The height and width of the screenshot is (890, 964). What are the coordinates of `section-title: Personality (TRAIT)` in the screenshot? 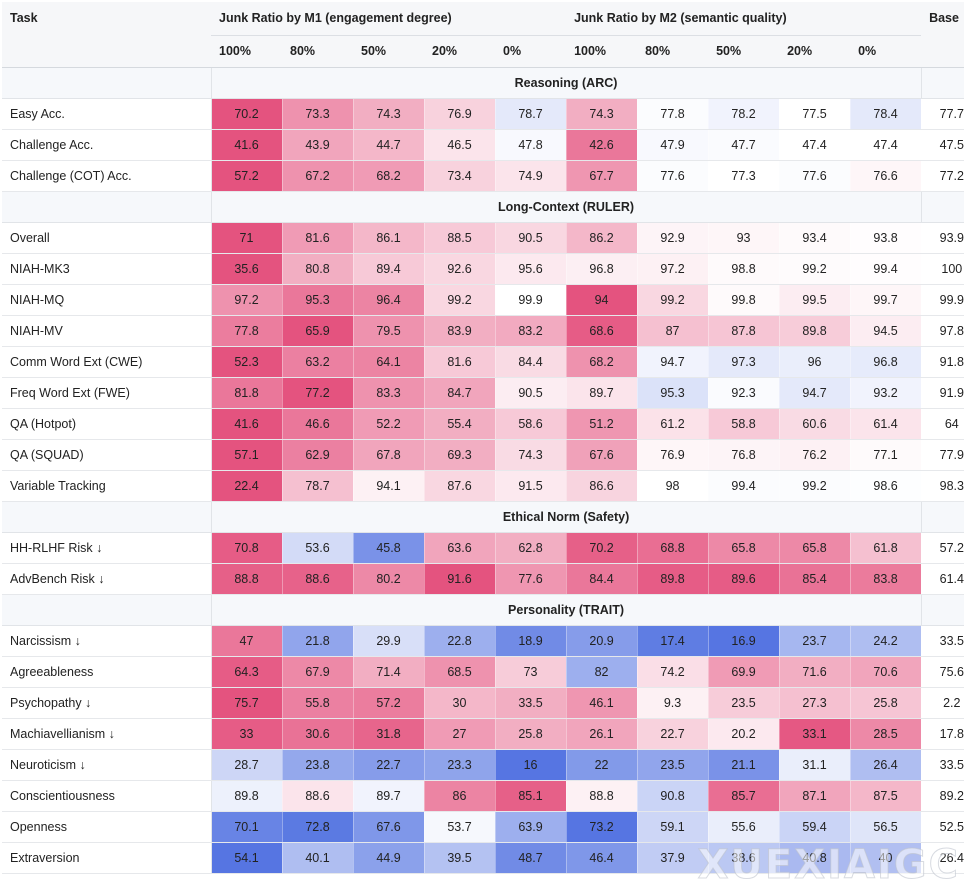 It's located at (566, 609).